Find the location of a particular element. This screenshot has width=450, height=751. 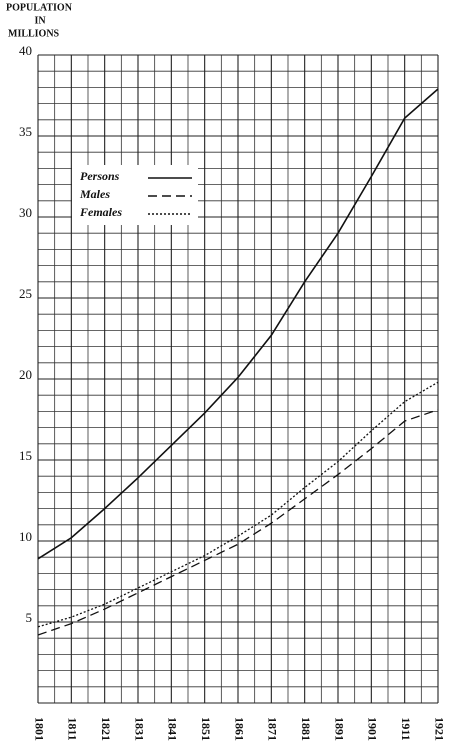

y-tick-label: 20 is located at coordinates (25, 374).